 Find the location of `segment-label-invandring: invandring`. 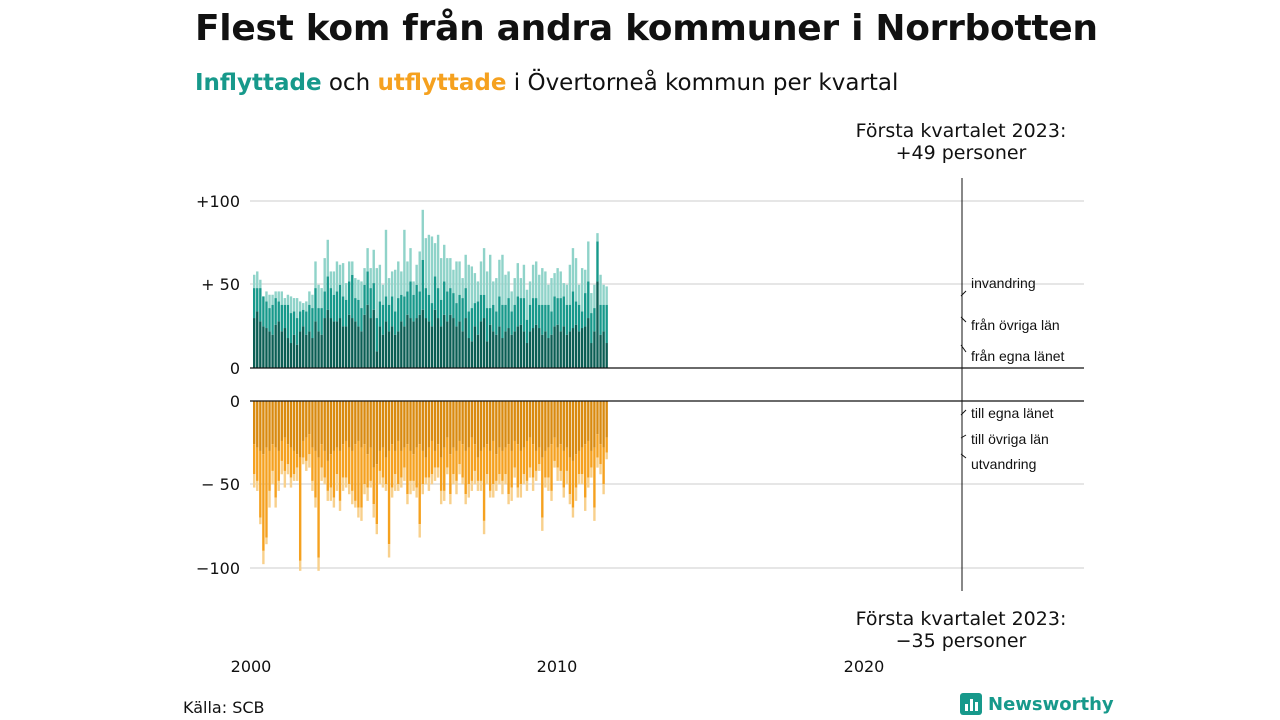

segment-label-invandring: invandring is located at coordinates (1003, 283).